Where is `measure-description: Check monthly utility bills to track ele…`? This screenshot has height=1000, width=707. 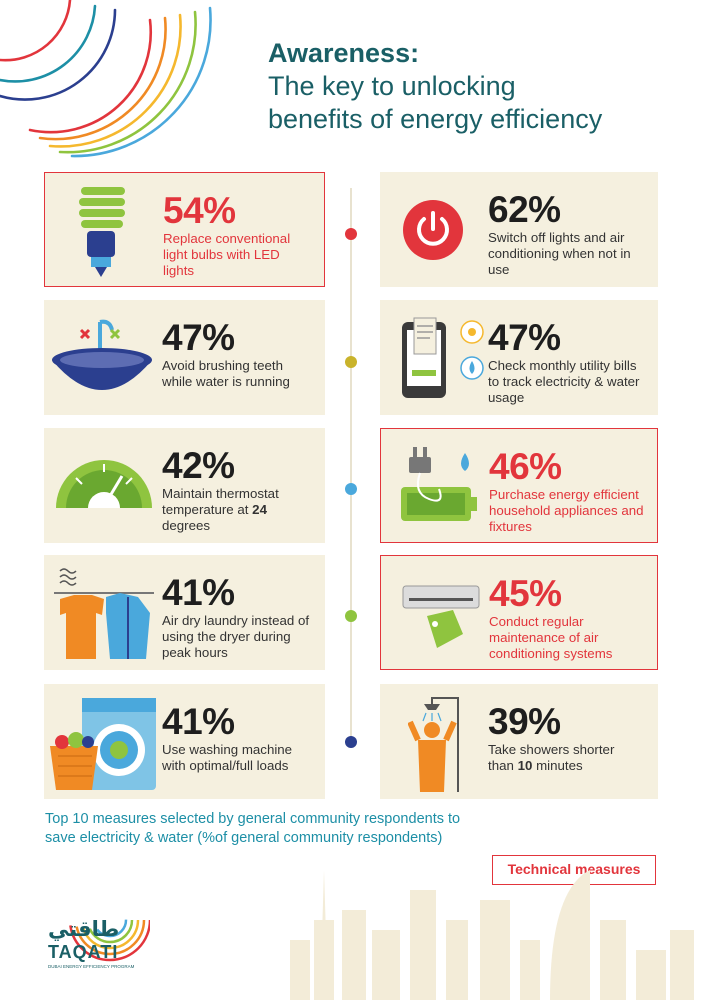 measure-description: Check monthly utility bills to track ele… is located at coordinates (564, 381).